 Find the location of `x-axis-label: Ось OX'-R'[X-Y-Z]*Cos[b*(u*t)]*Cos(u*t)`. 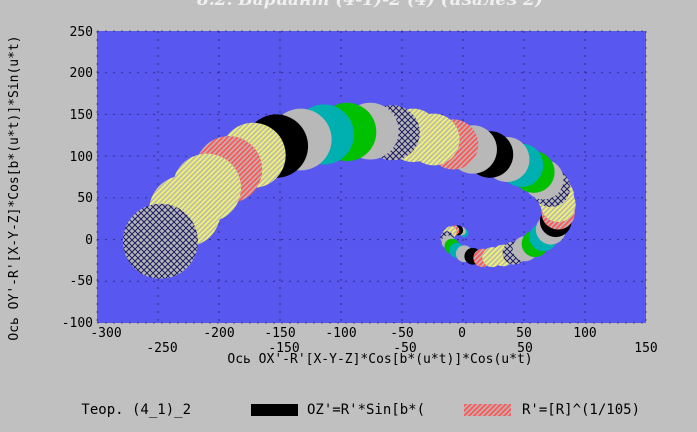

x-axis-label: Ось OX'-R'[X-Y-Z]*Cos[b*(u*t)]*Cos(u*t) is located at coordinates (379, 359).